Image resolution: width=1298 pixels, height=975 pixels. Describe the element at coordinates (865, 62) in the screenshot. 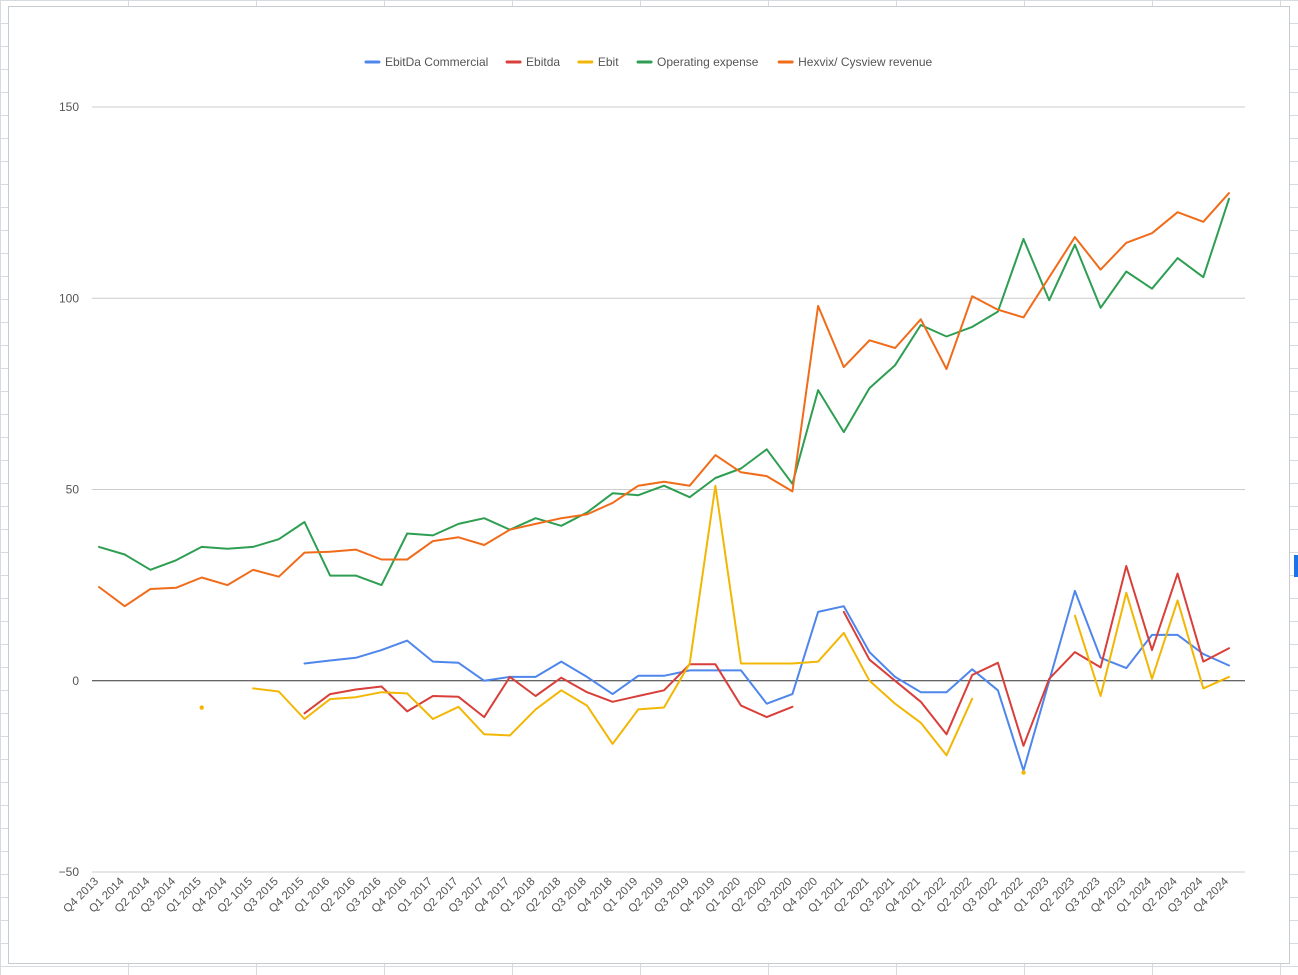

I see `legend-label: Hexvix/ Cysview revenue` at that location.